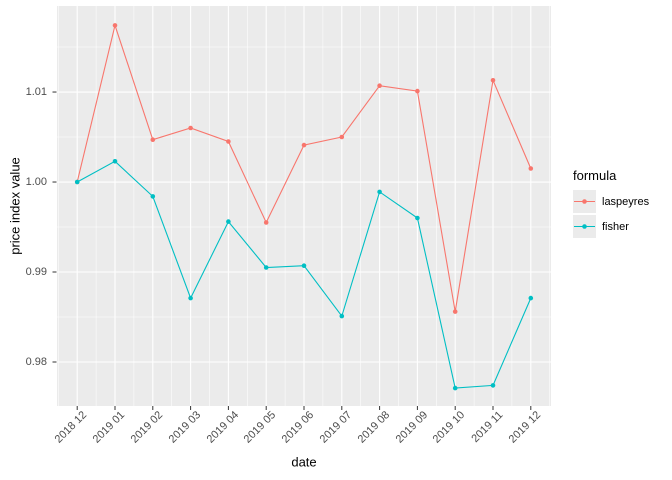 Image resolution: width=672 pixels, height=480 pixels. I want to click on y-axis-tick-label: 1.00, so click(36, 182).